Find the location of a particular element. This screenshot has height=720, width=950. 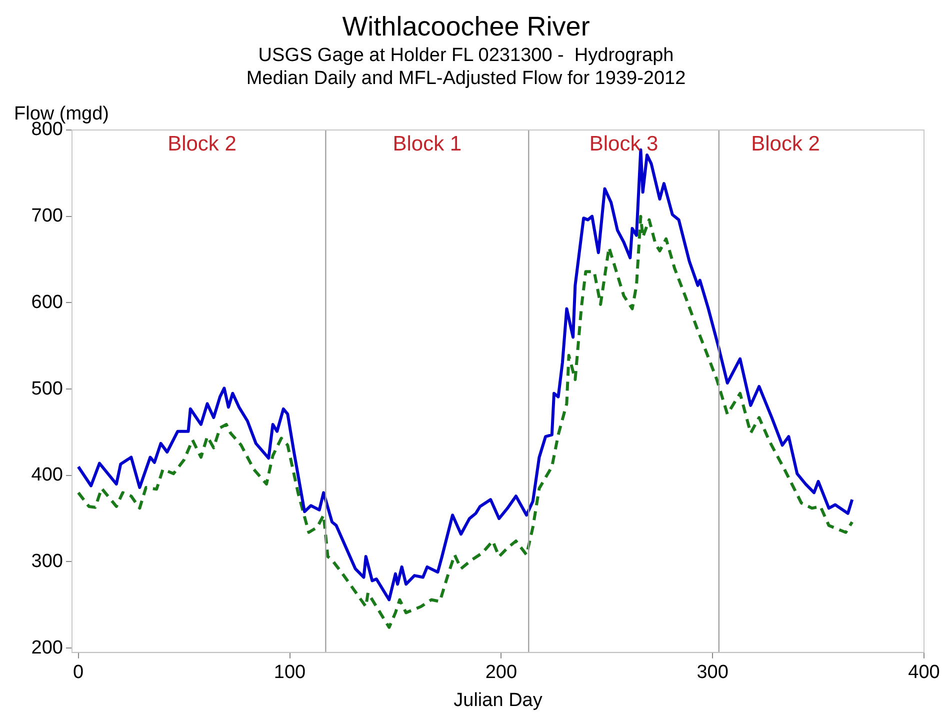

x-tick-label: 0 is located at coordinates (78, 673).